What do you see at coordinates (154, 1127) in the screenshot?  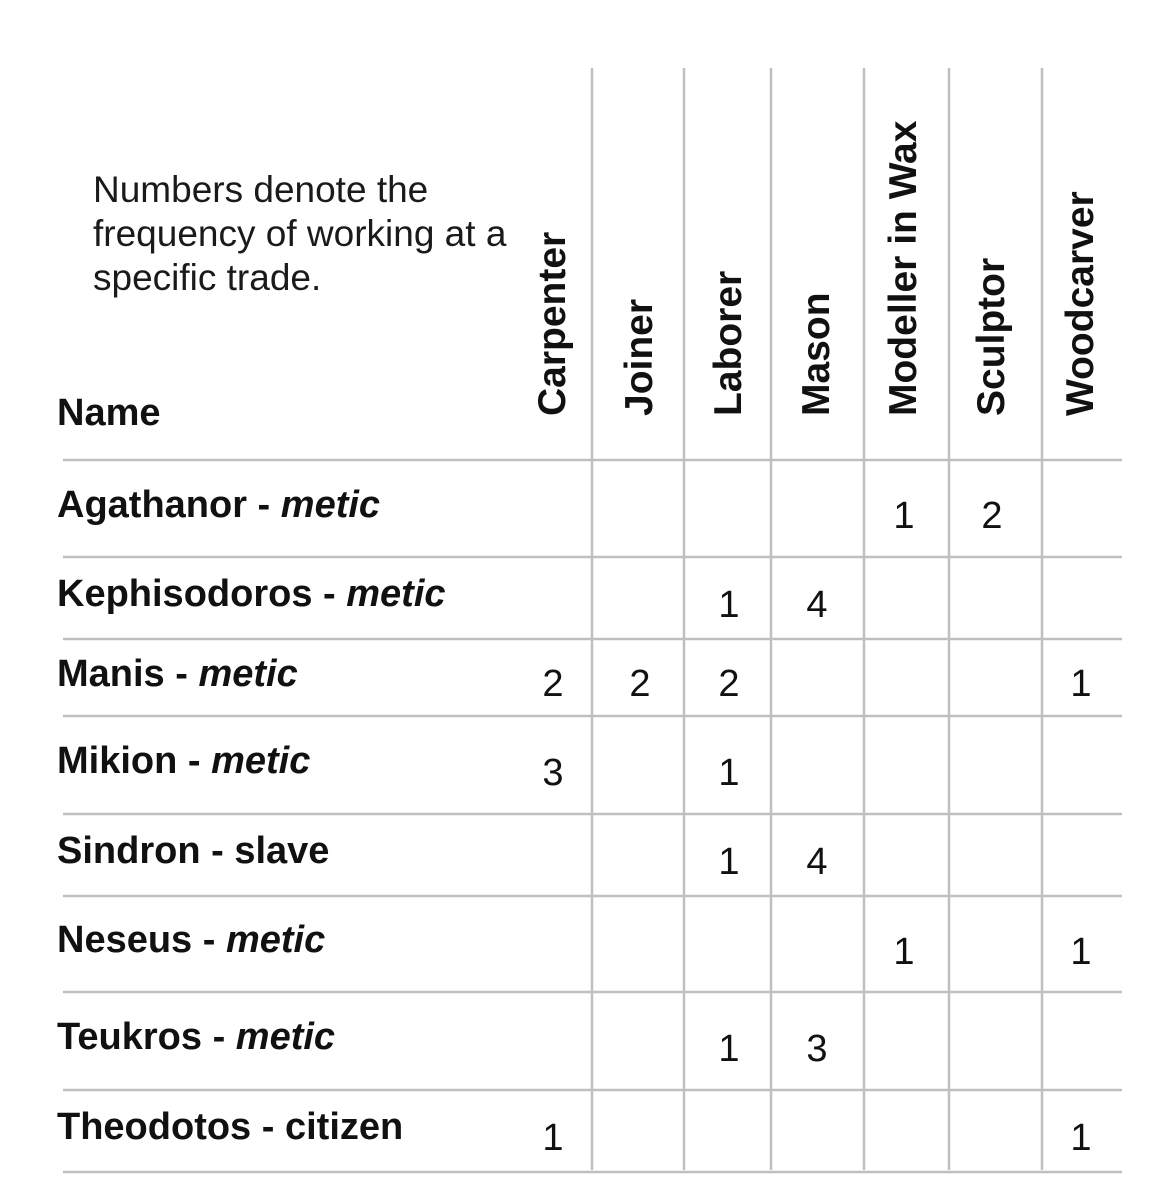 I see `person-name: Theodotos` at bounding box center [154, 1127].